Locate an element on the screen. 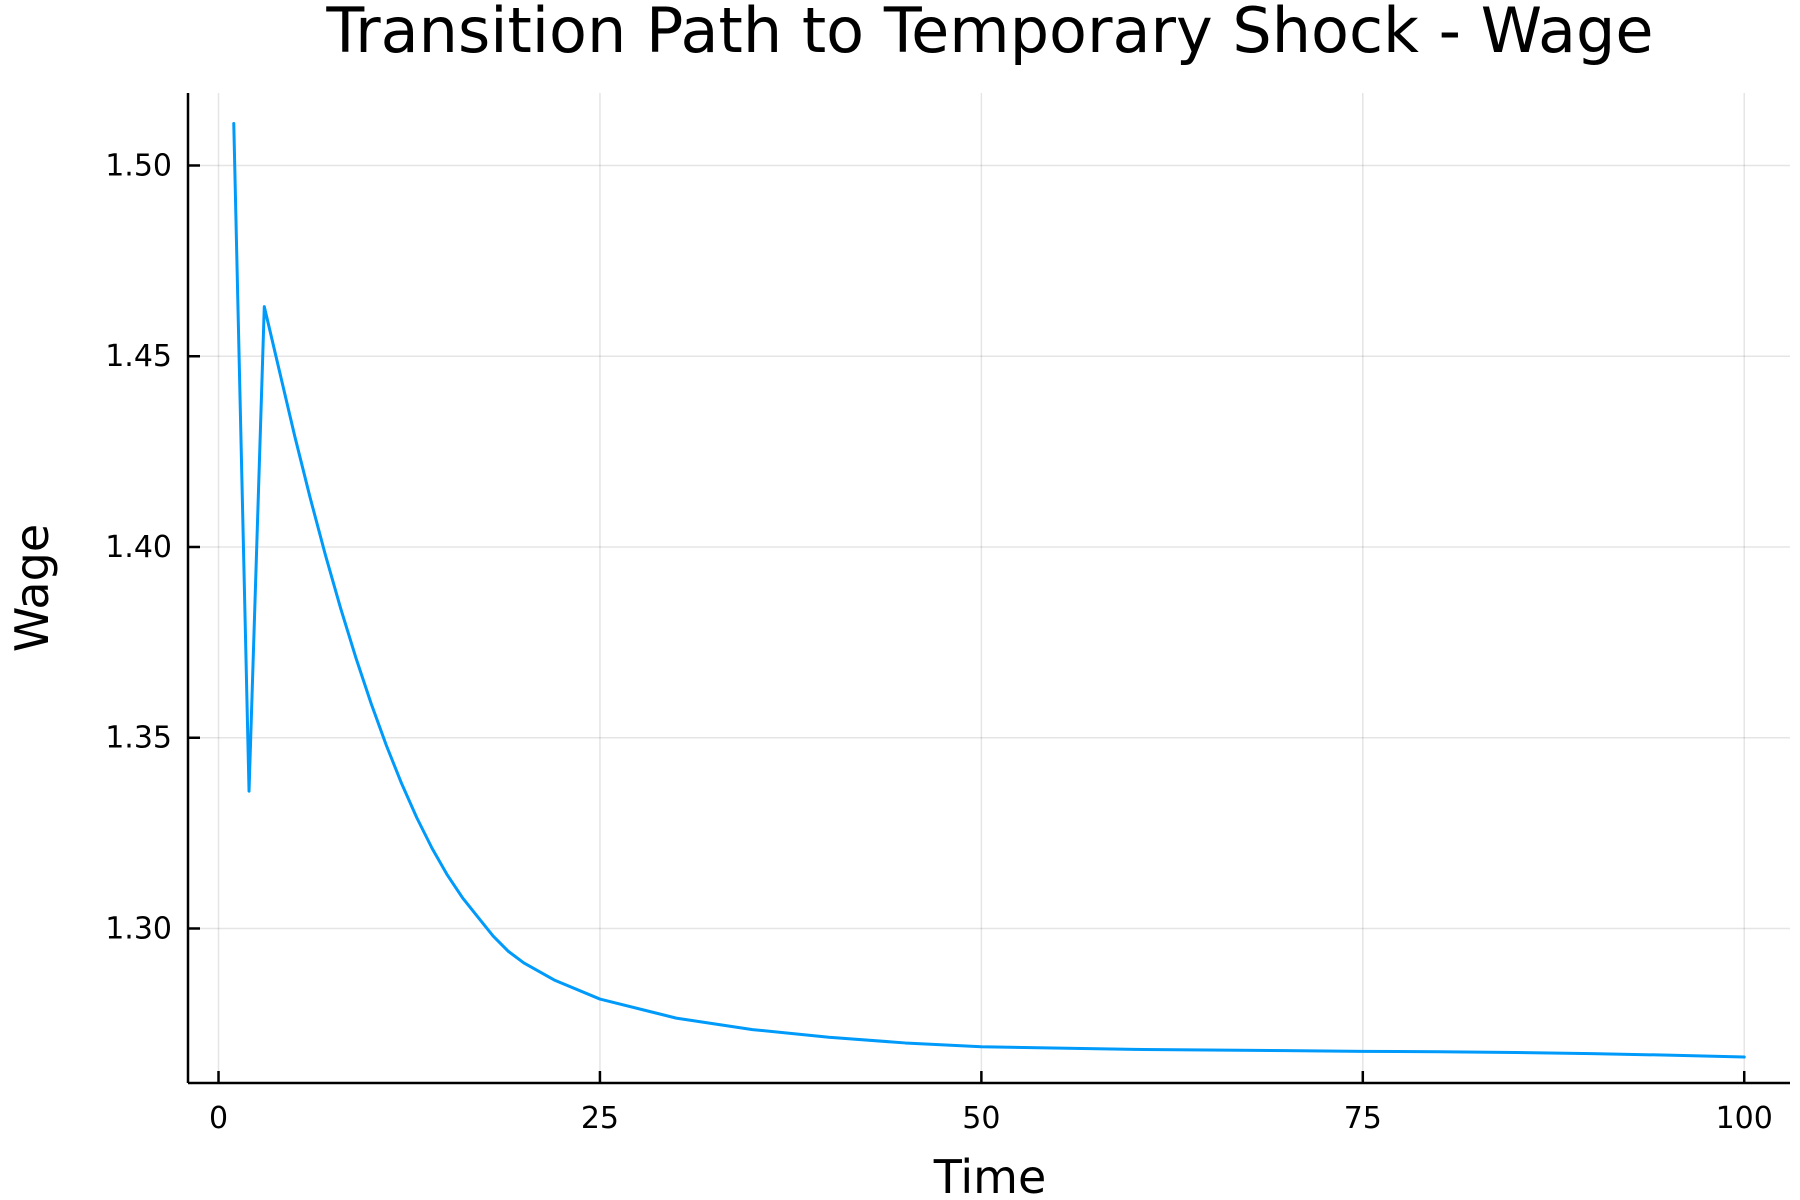  y-tick-label-0: 1.30 is located at coordinates (138, 928).